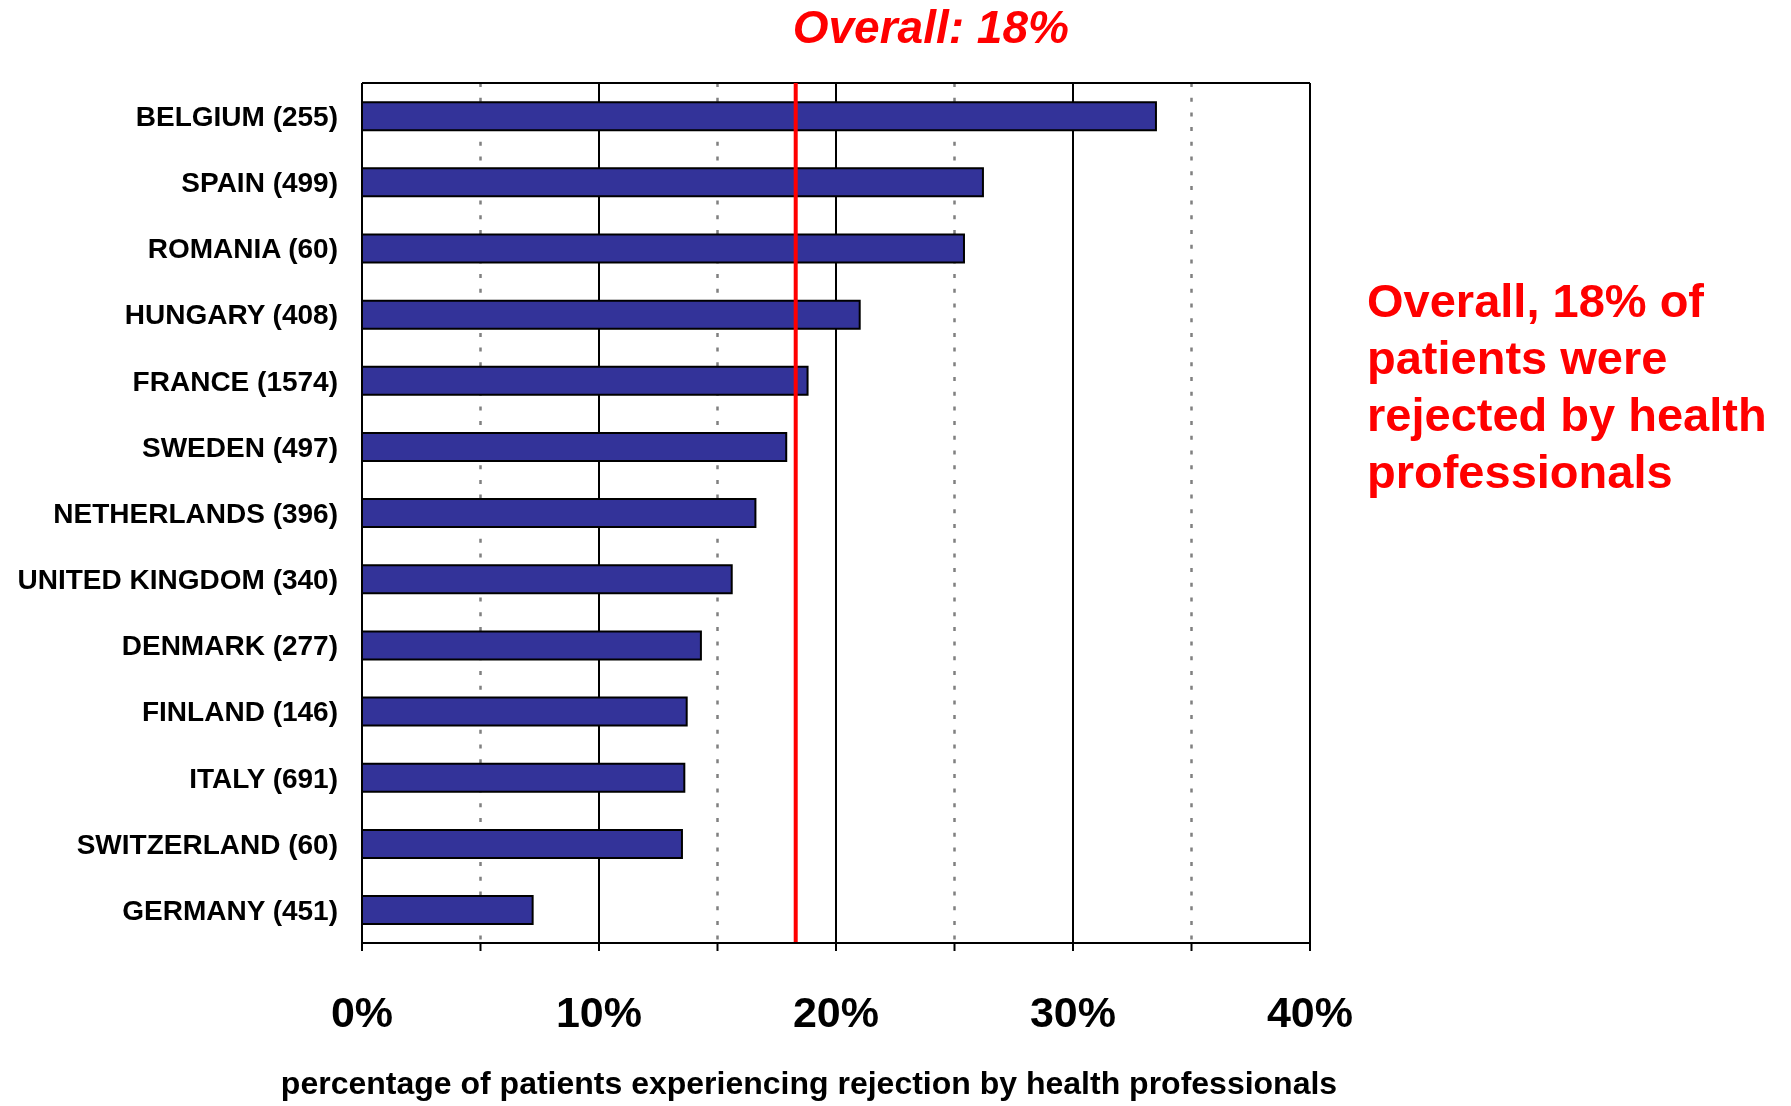  What do you see at coordinates (1073, 1011) in the screenshot?
I see `x-tick-label: 30%` at bounding box center [1073, 1011].